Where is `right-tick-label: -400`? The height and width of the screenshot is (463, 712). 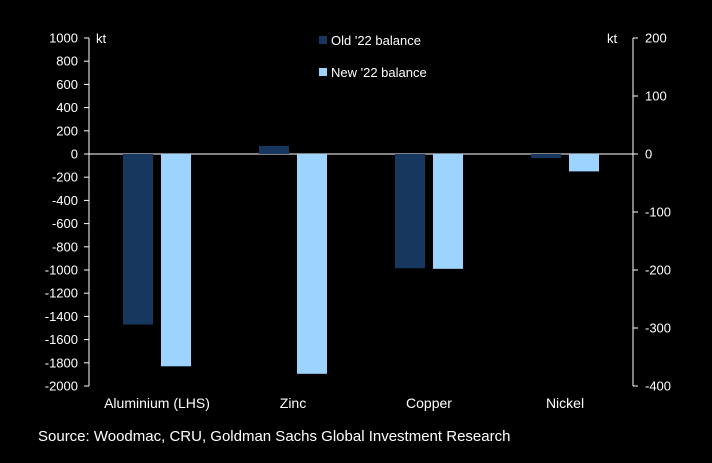 right-tick-label: -400 is located at coordinates (658, 386).